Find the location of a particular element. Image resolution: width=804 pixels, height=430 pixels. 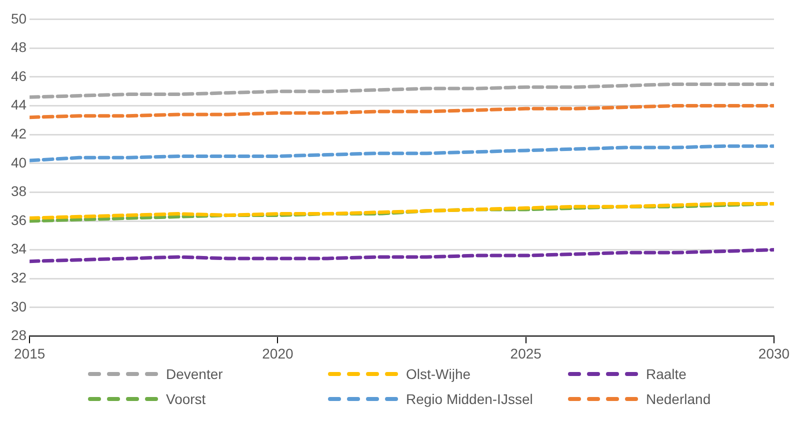

legend-label: Nederland is located at coordinates (678, 399).